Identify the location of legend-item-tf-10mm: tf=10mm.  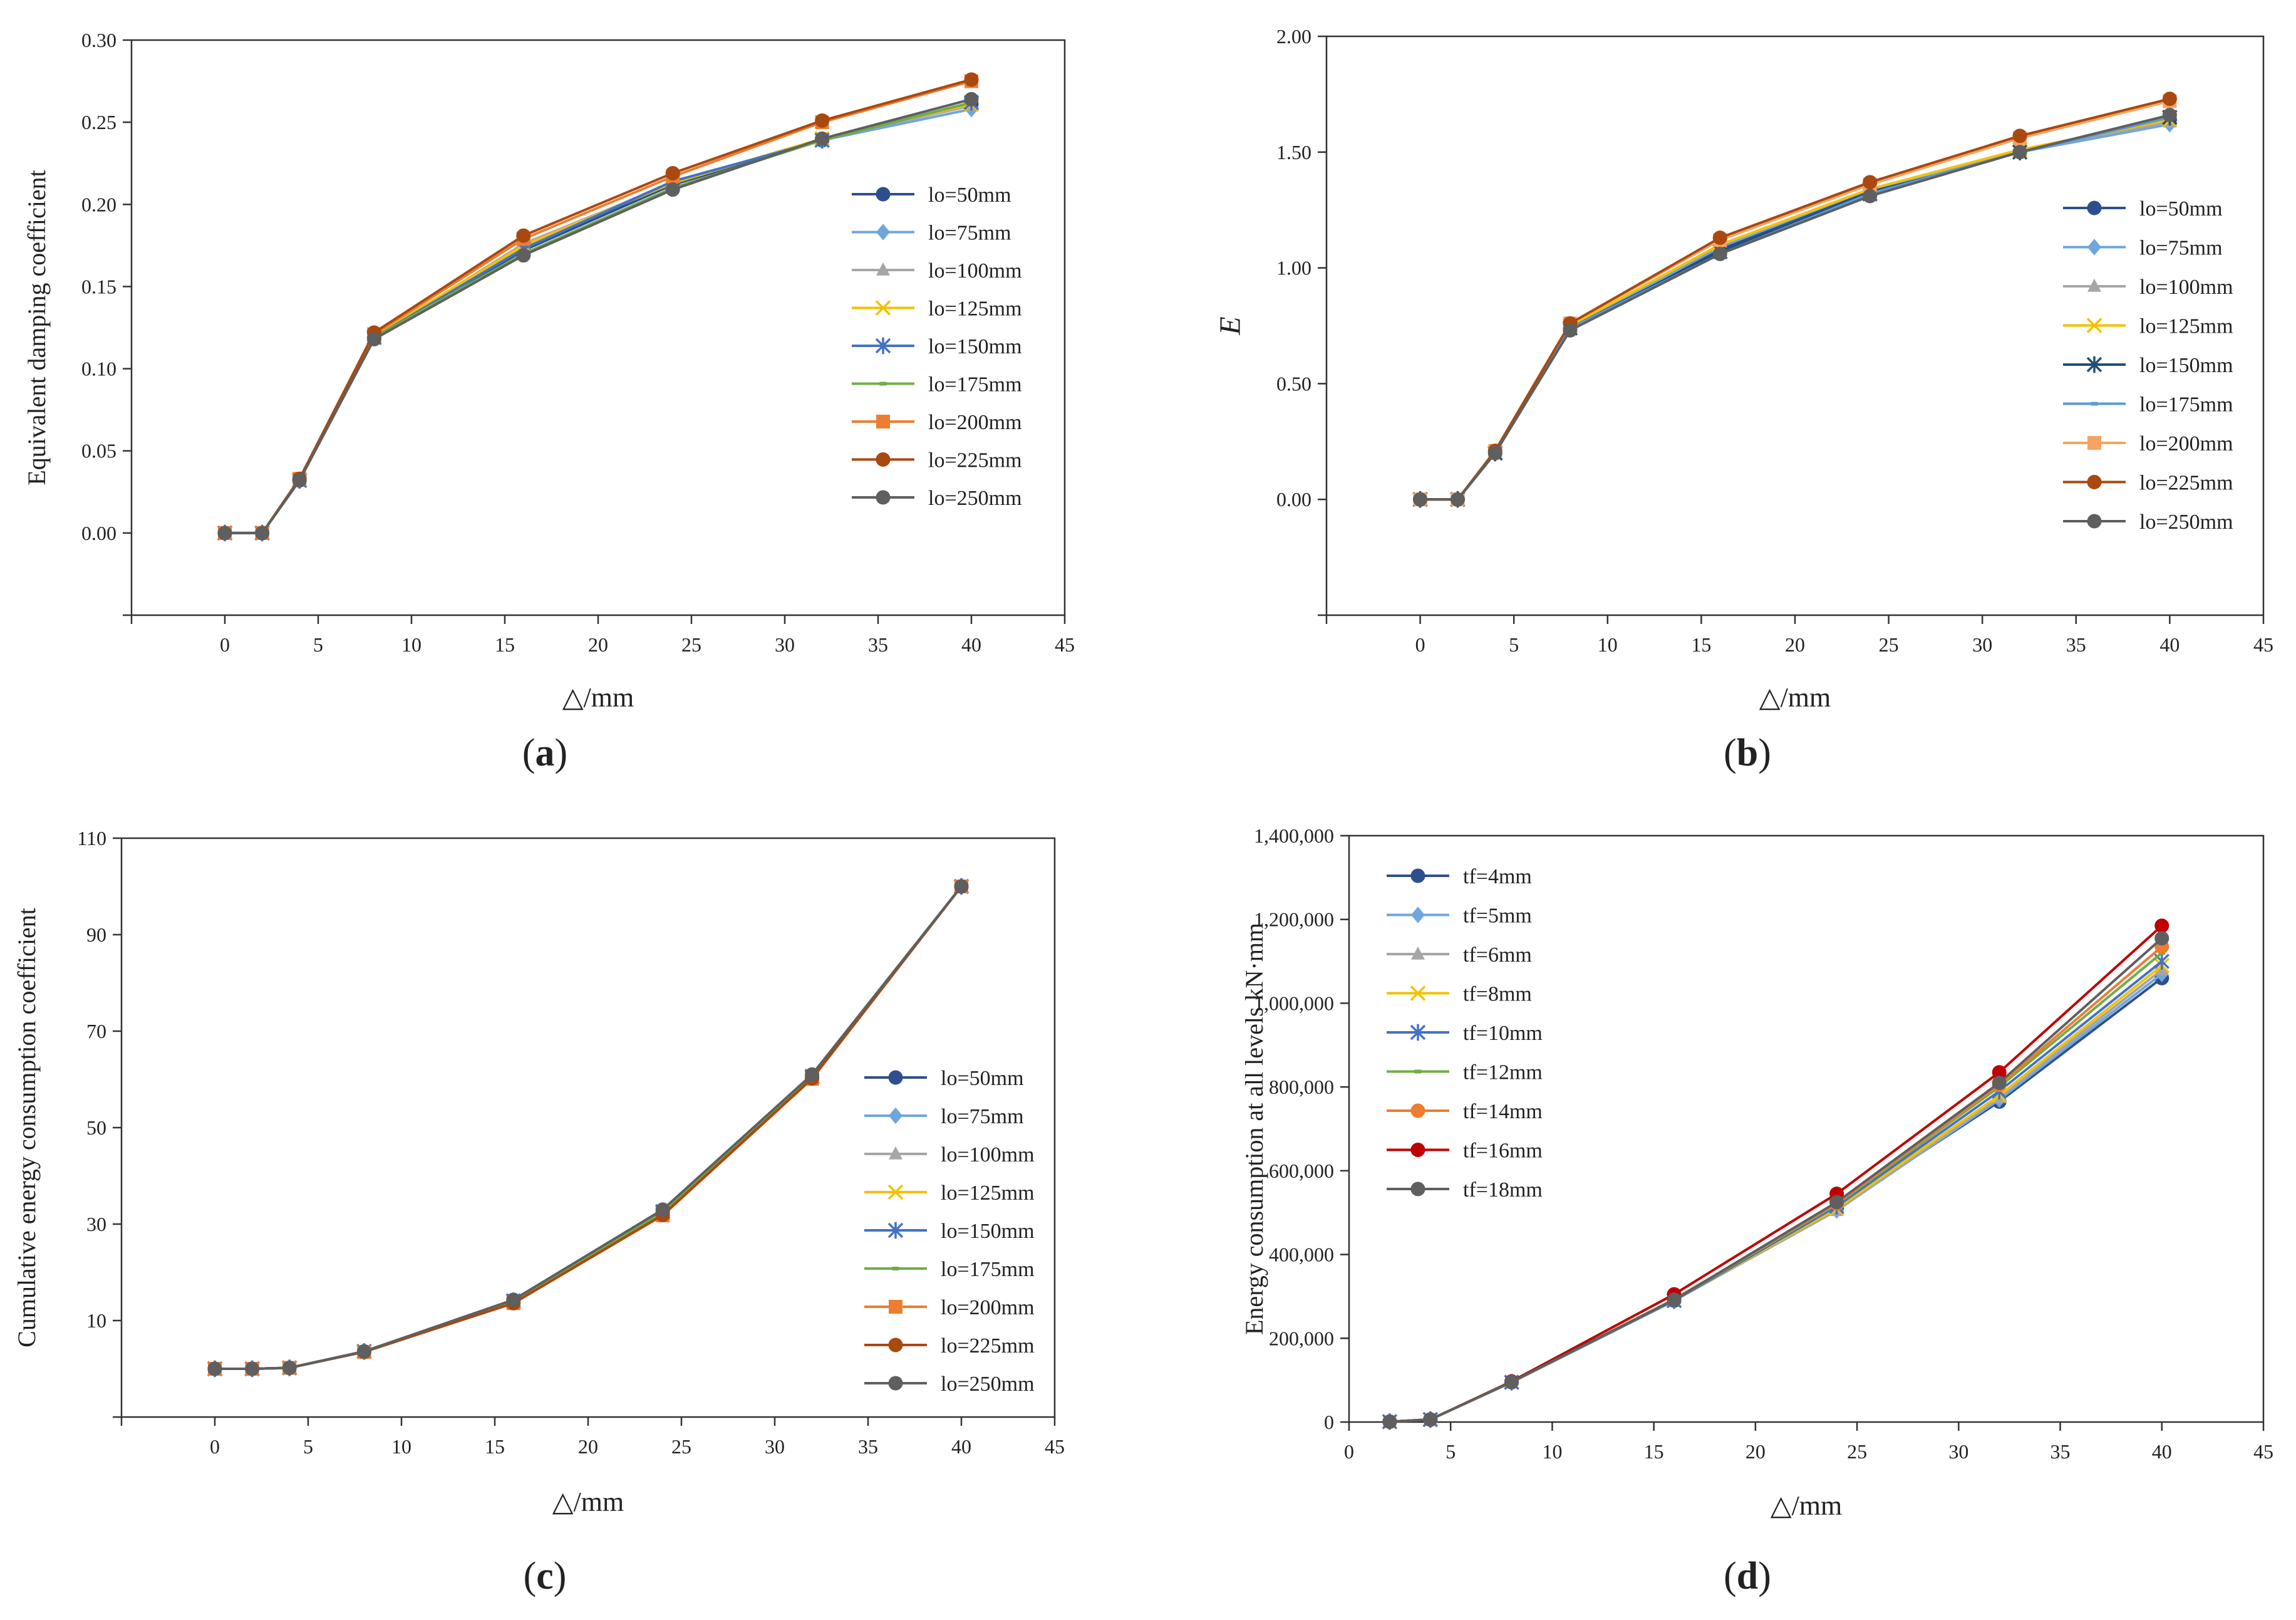
(1465, 1033).